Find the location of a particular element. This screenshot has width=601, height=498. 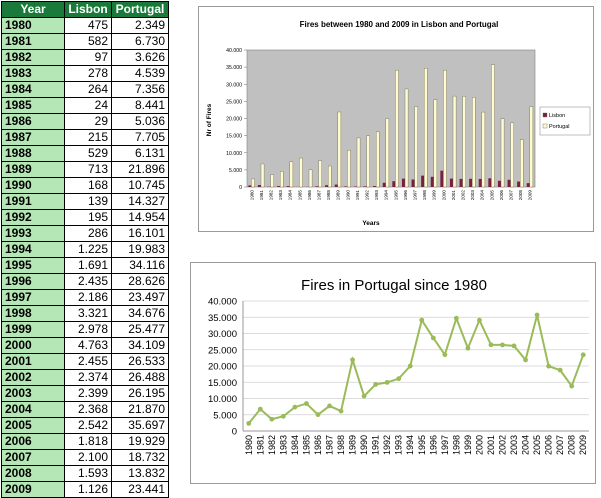

line-point-2003 is located at coordinates (514, 345).